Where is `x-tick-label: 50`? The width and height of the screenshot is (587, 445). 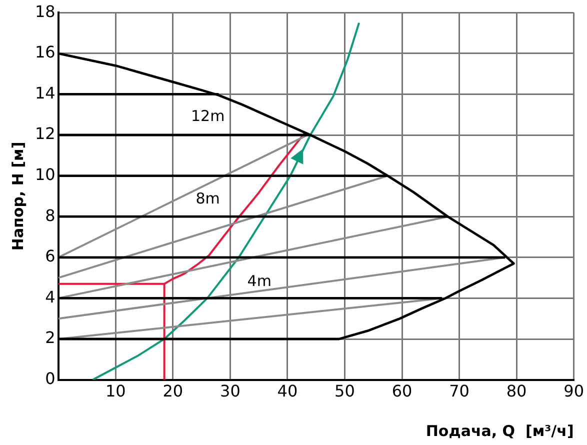
x-tick-label: 50 is located at coordinates (344, 391).